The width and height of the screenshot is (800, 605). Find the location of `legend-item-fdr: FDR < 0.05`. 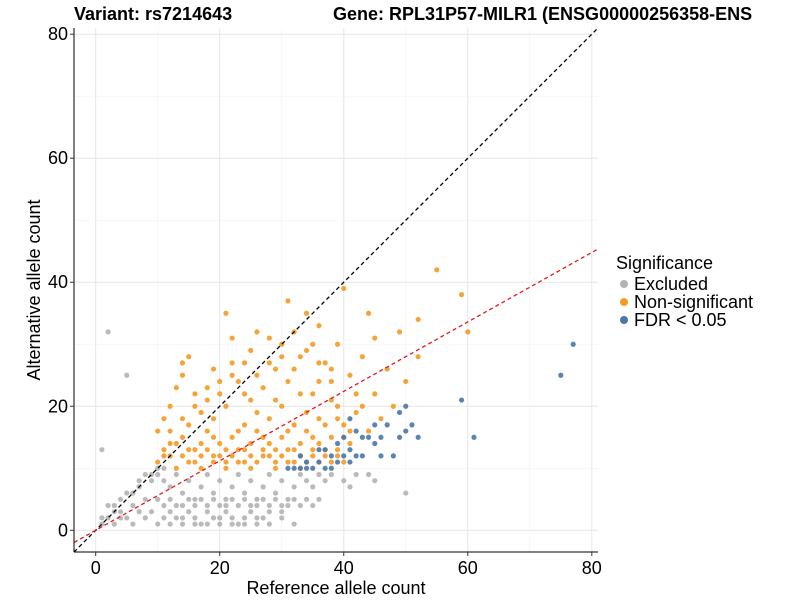

legend-item-fdr: FDR < 0.05 is located at coordinates (684, 320).